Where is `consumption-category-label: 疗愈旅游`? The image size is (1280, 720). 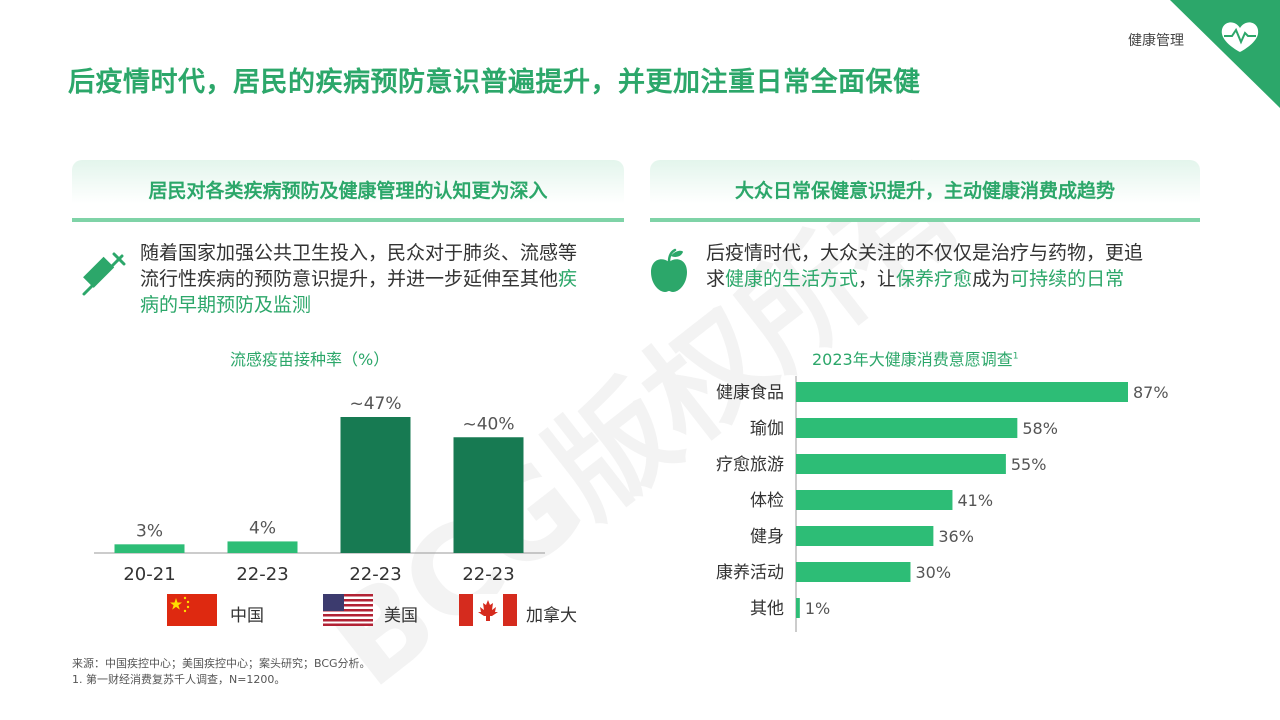 consumption-category-label: 疗愈旅游 is located at coordinates (750, 465).